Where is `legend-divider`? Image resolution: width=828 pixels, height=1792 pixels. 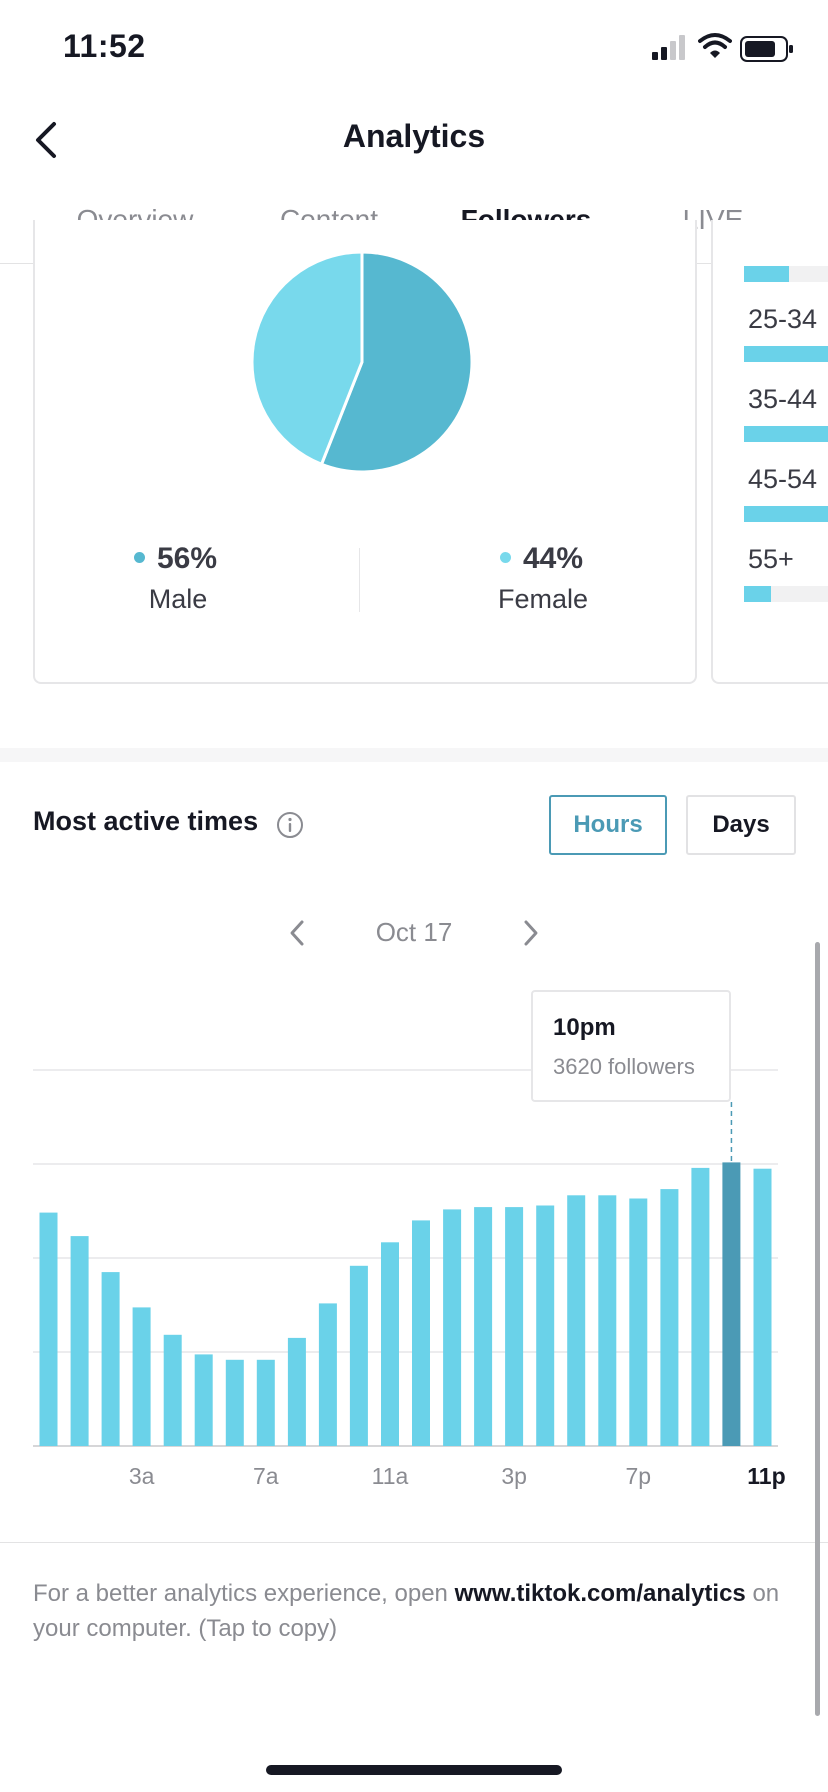
legend-divider is located at coordinates (359, 580).